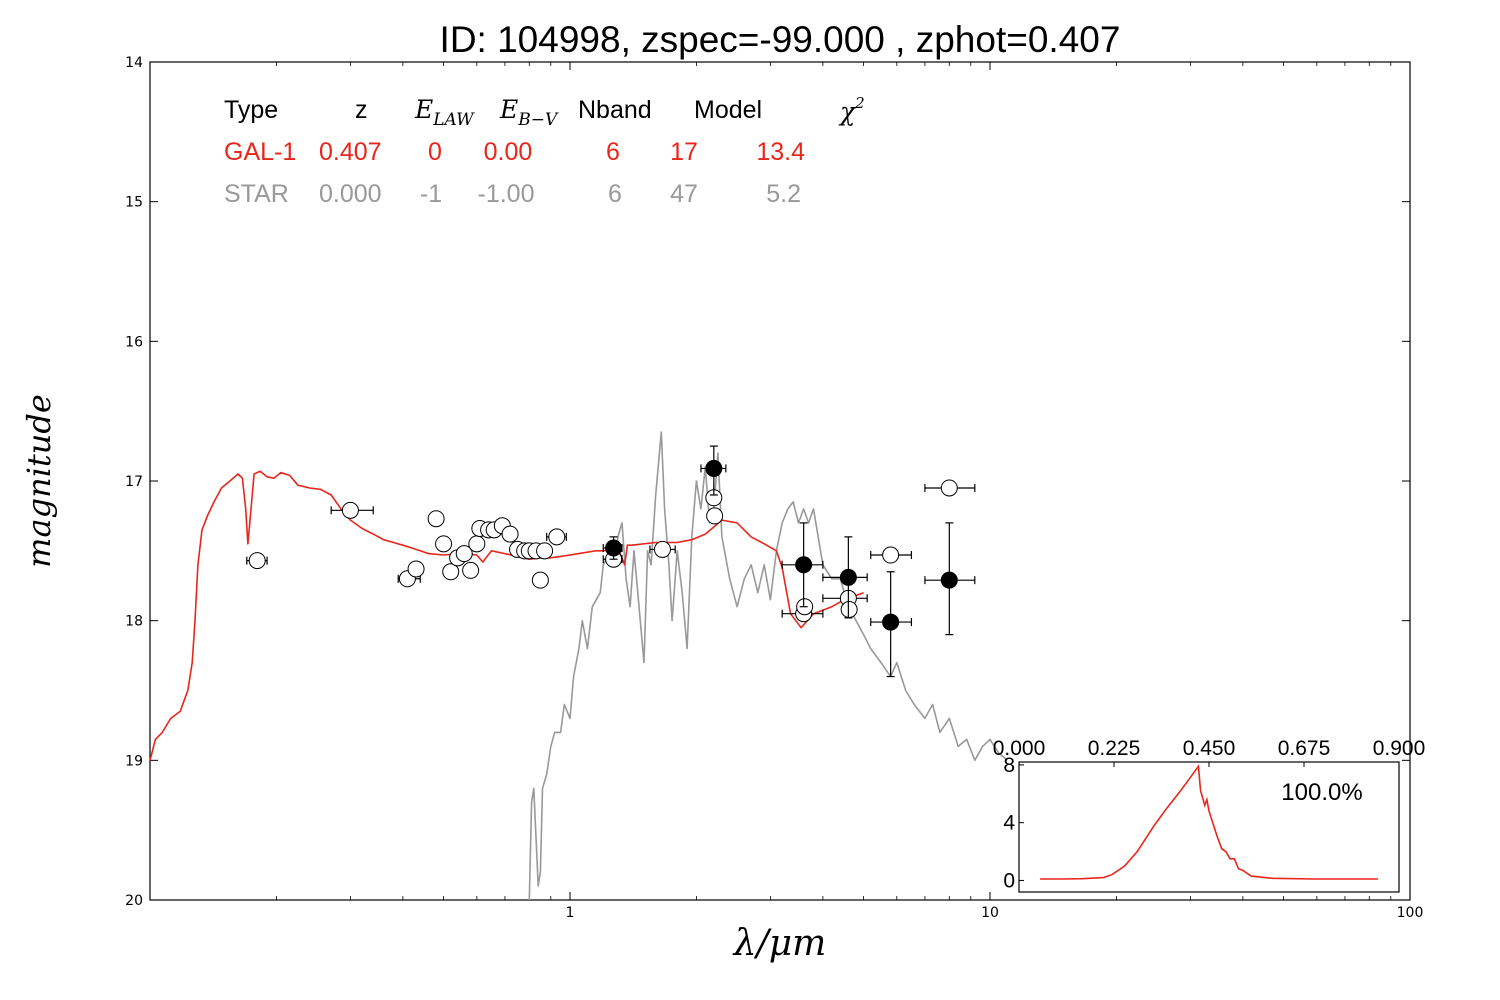  I want to click on inset-frame, so click(1209, 827).